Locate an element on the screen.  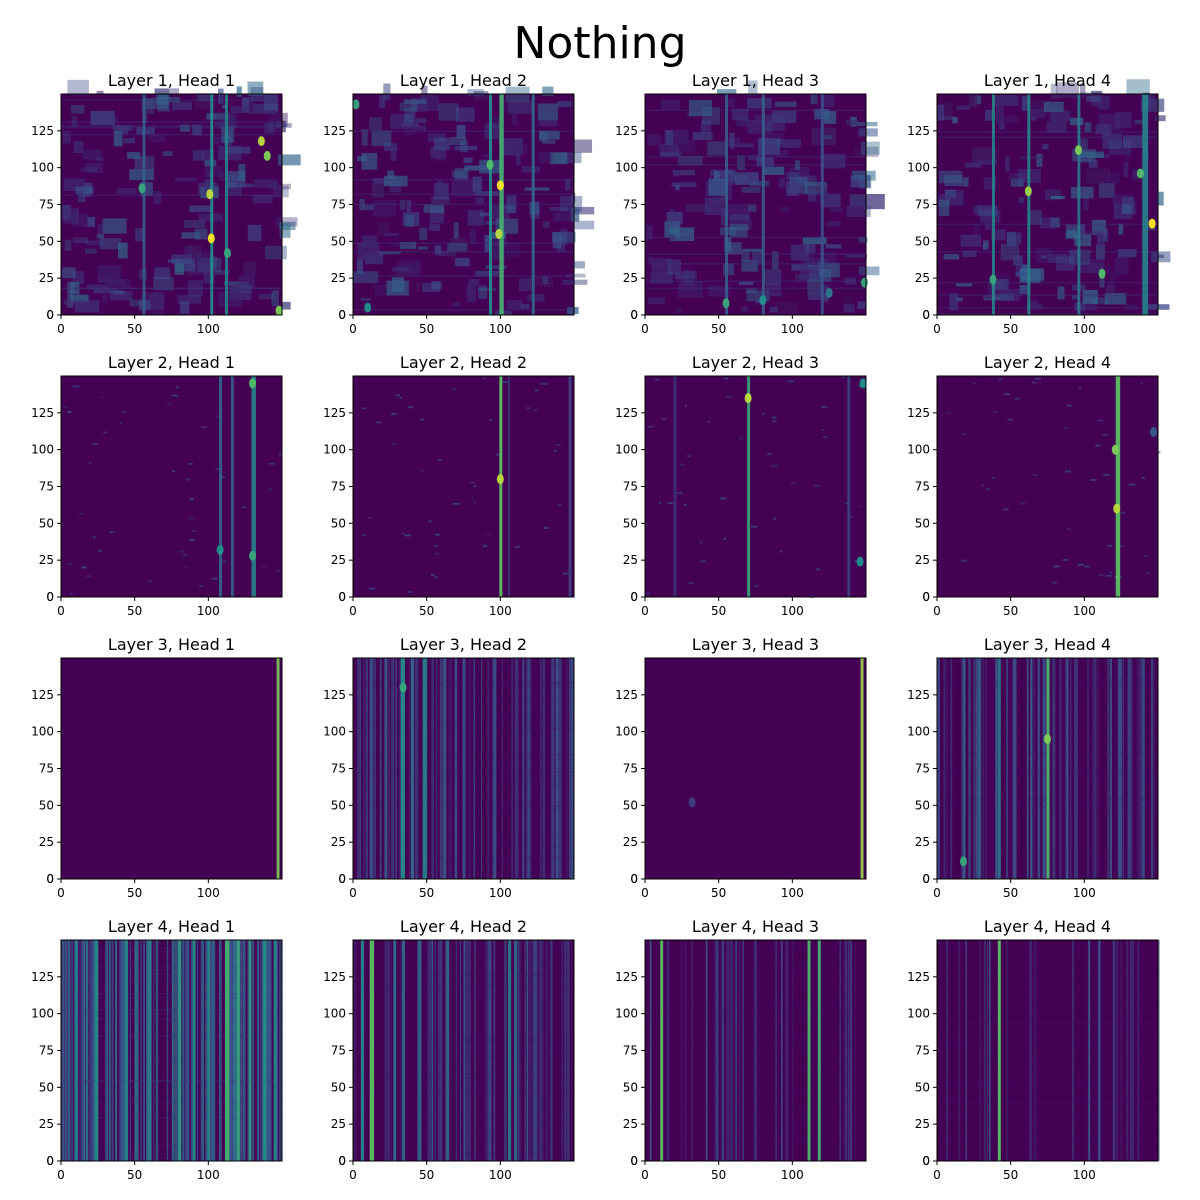
y-tick-label: 25 is located at coordinates (46, 1124).